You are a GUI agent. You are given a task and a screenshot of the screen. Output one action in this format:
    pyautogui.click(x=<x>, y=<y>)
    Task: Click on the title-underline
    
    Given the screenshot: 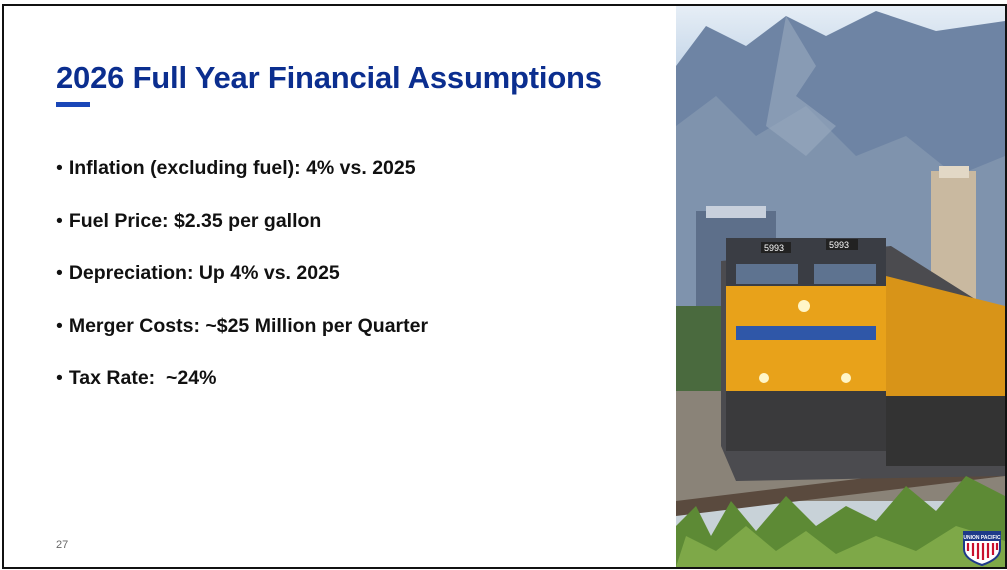 What is the action you would take?
    pyautogui.click(x=73, y=104)
    